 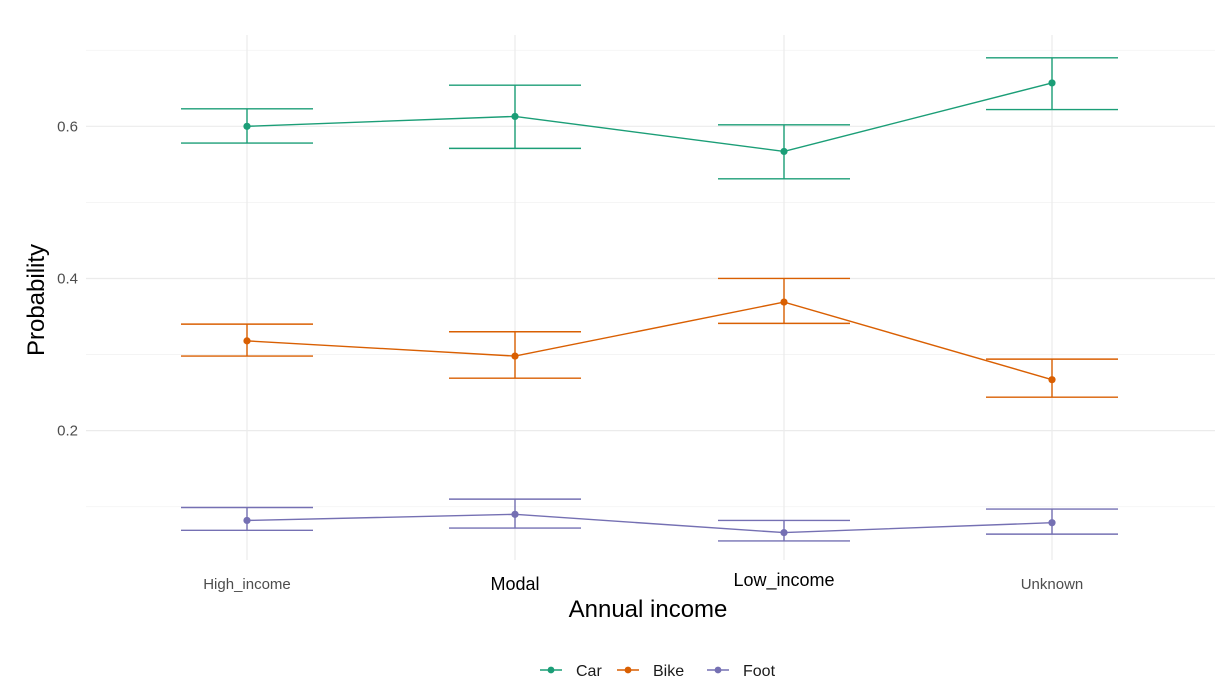 What do you see at coordinates (67, 431) in the screenshot?
I see `y-tick-label: 0.2` at bounding box center [67, 431].